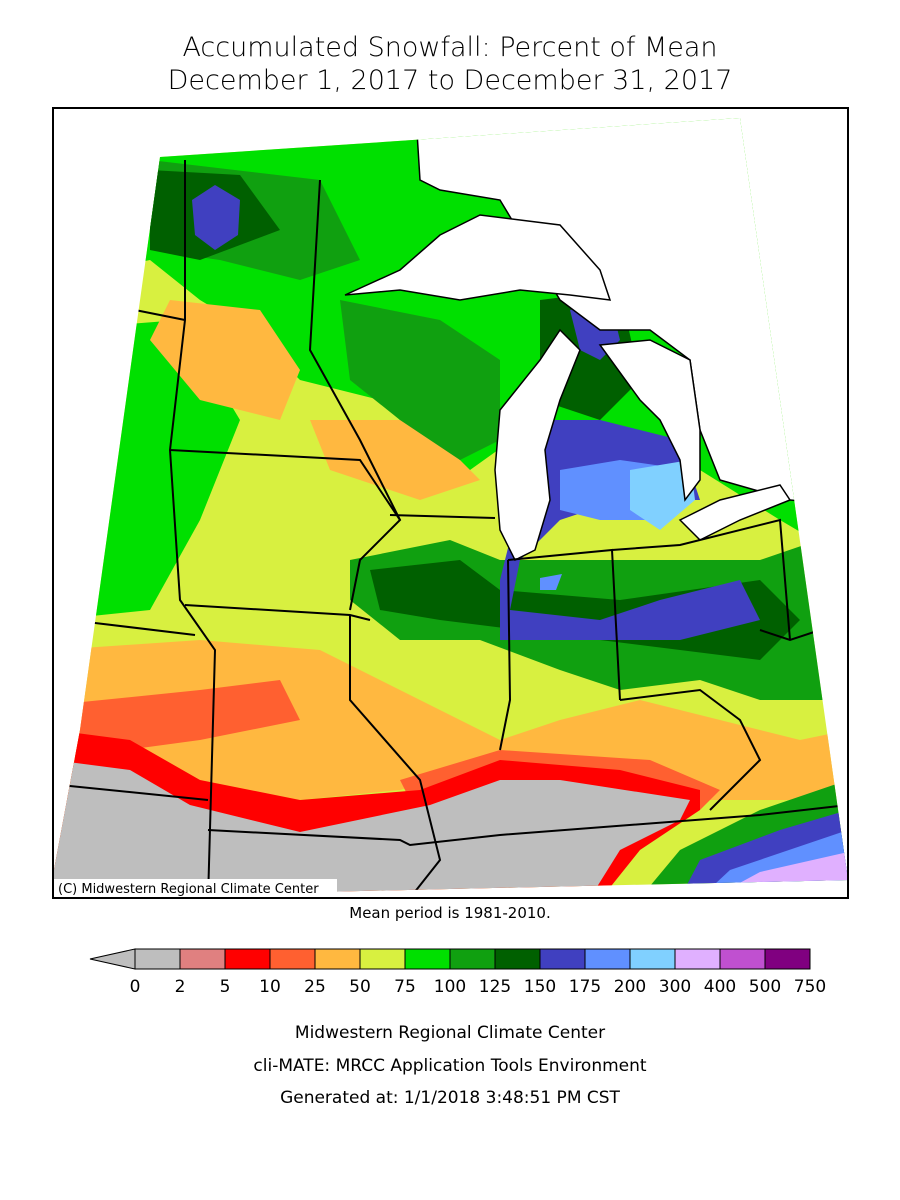  What do you see at coordinates (315, 987) in the screenshot?
I see `legend-tick-label: 25` at bounding box center [315, 987].